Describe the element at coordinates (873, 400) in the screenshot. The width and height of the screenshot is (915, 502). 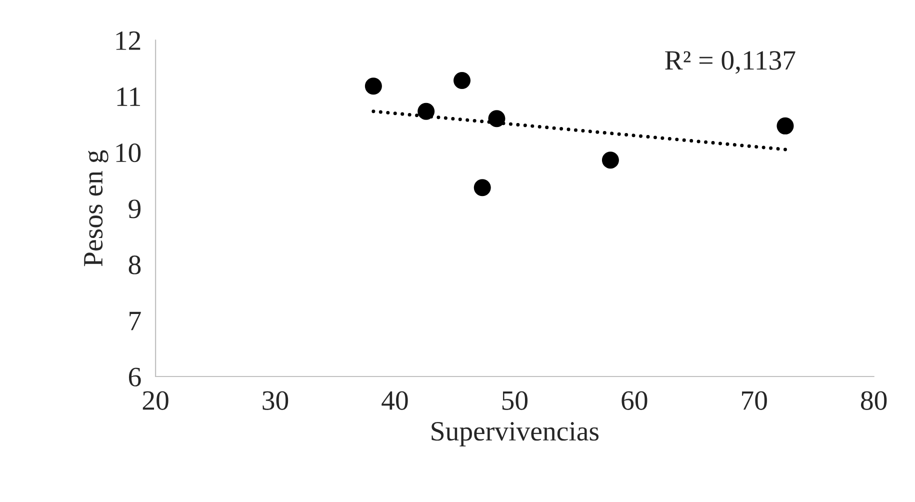
I see `x-tick-label: 80` at that location.